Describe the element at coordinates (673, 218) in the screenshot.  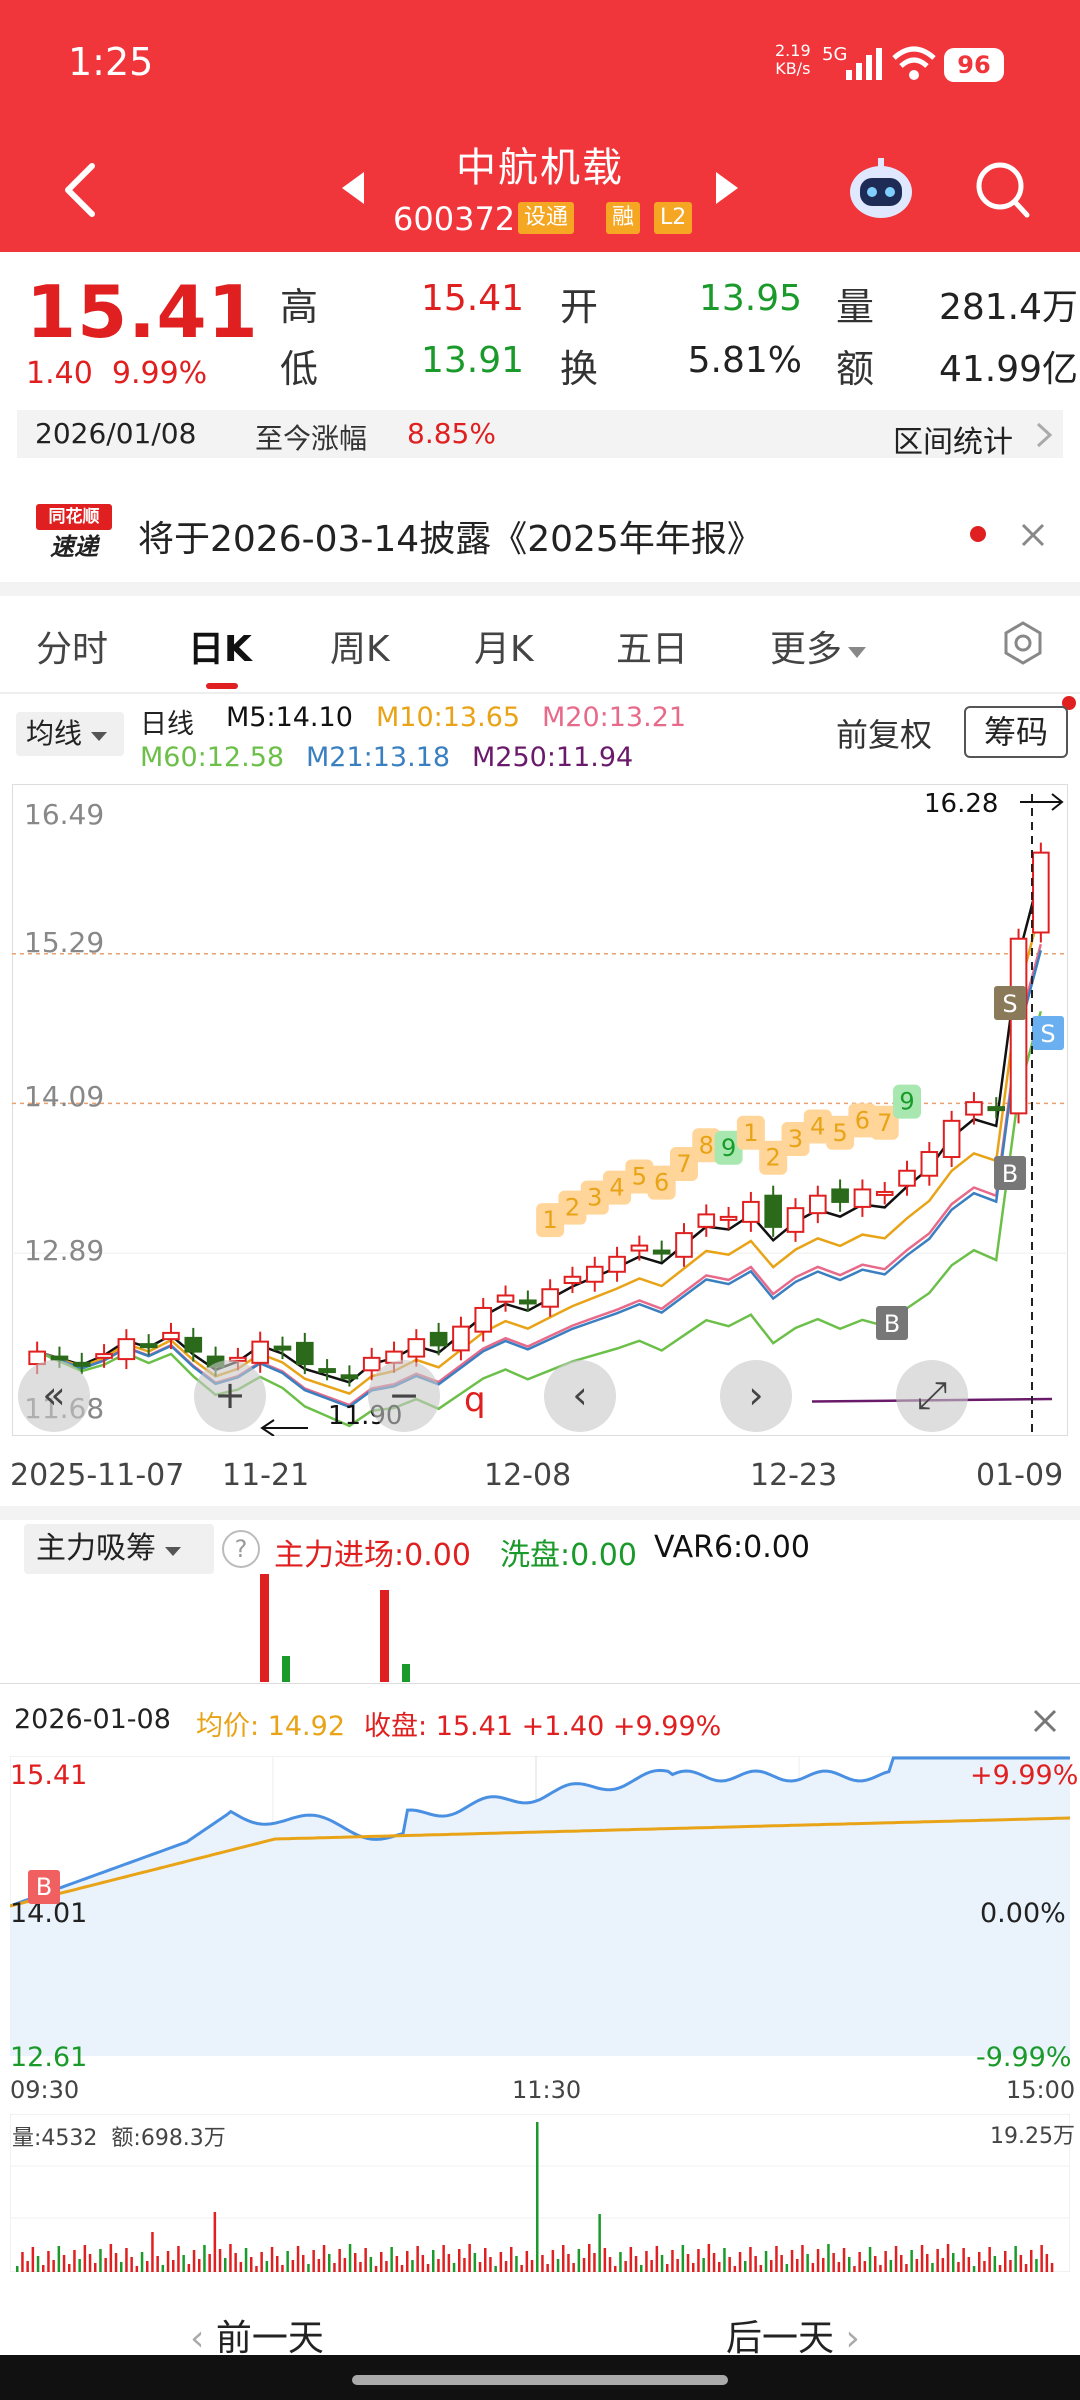
I see `tag-l2: L2` at that location.